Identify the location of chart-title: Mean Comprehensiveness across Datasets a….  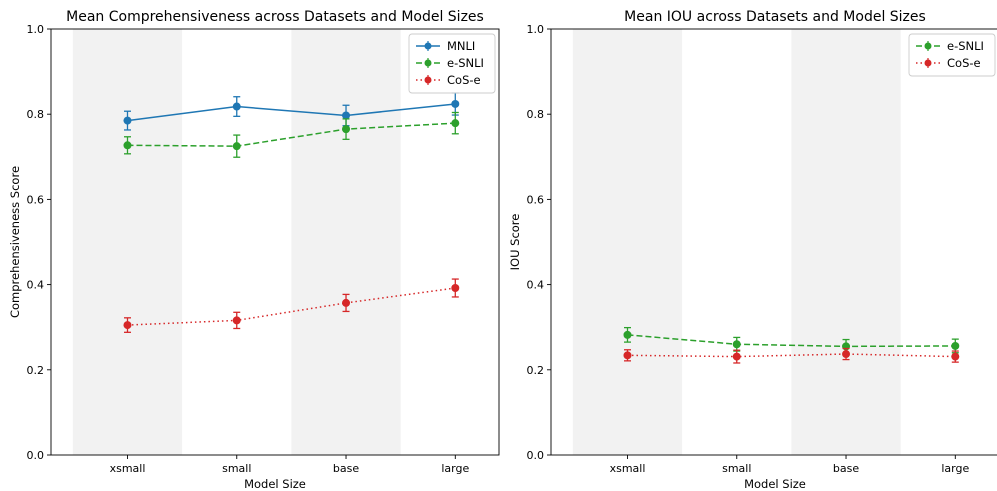
(275, 17).